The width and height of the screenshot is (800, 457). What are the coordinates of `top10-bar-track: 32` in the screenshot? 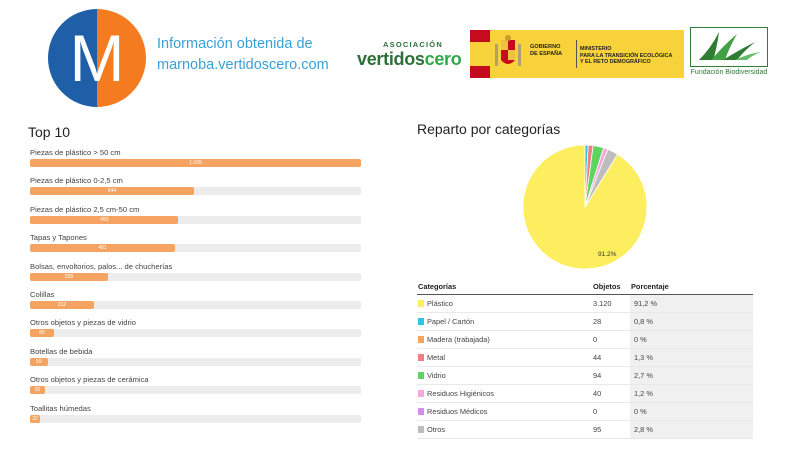 It's located at (195, 418).